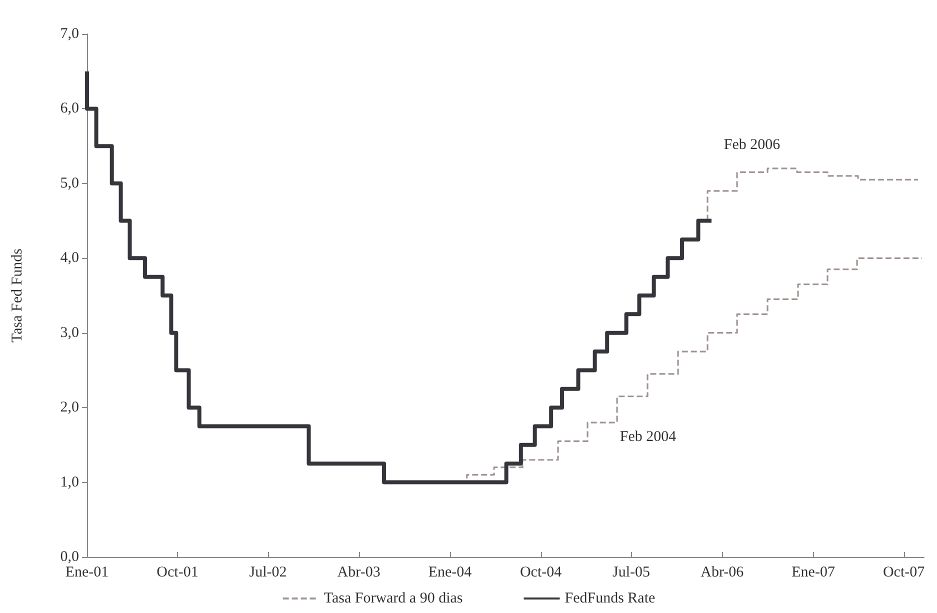 The height and width of the screenshot is (613, 937). Describe the element at coordinates (358, 572) in the screenshot. I see `x-tick-label: Abr-03` at that location.